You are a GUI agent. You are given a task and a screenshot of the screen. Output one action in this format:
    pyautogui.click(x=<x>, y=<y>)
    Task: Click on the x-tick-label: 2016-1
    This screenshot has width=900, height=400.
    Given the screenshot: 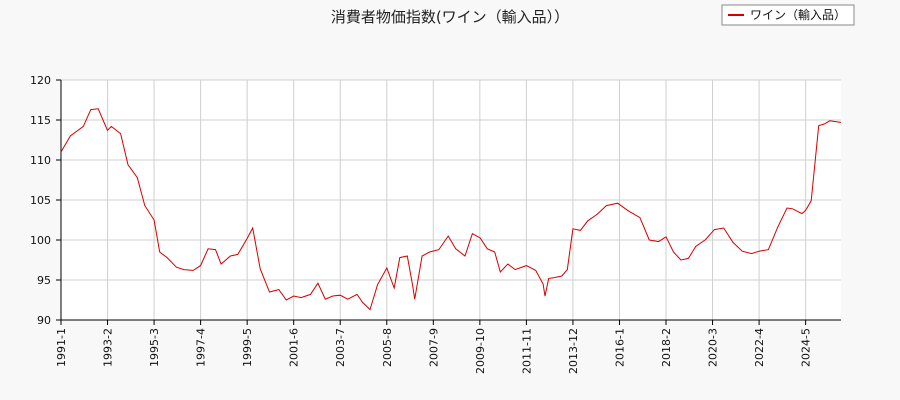 What is the action you would take?
    pyautogui.click(x=619, y=347)
    